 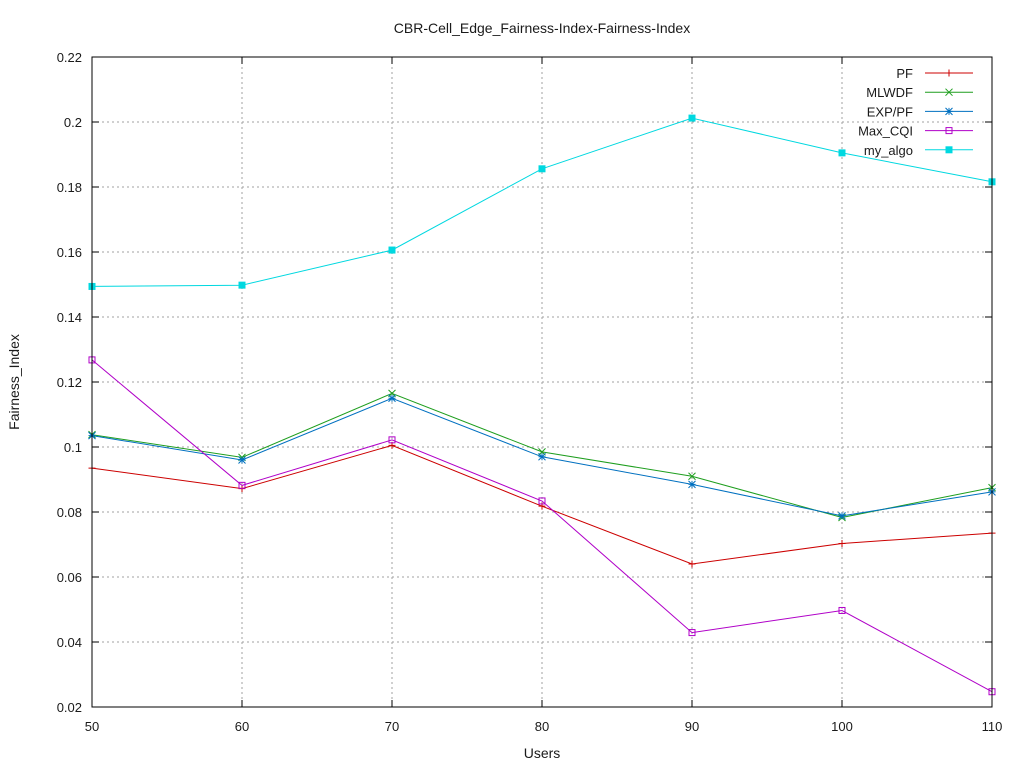 What do you see at coordinates (920, 111) in the screenshot?
I see `legend-entry-exp-pf: EXP/PF` at bounding box center [920, 111].